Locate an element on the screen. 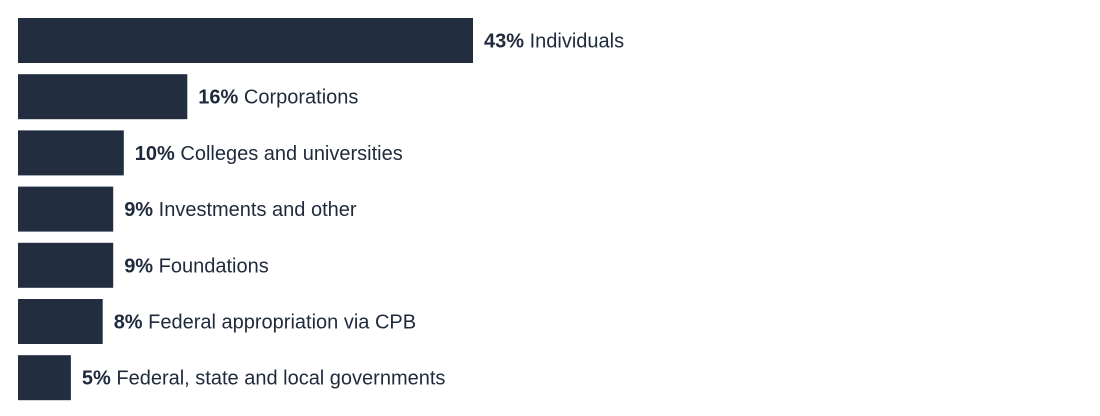 Image resolution: width=1100 pixels, height=416 pixels. bar-label-5: 9% Foundations is located at coordinates (196, 266).